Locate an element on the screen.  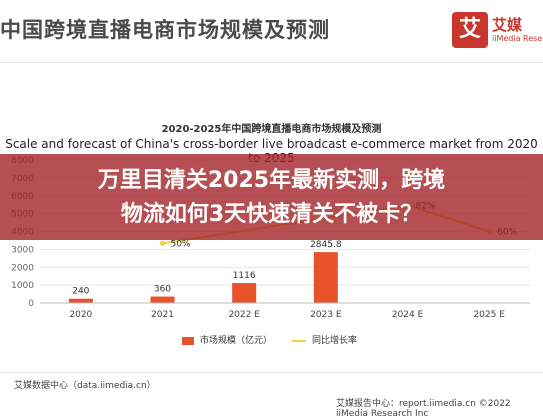
iimedia-logo: 艾 is located at coordinates (470, 30).